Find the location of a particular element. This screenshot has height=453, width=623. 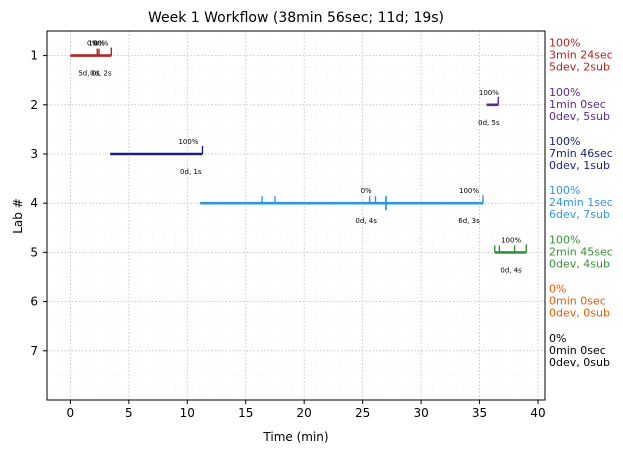

lab-2-summary-line: 100% is located at coordinates (564, 92).